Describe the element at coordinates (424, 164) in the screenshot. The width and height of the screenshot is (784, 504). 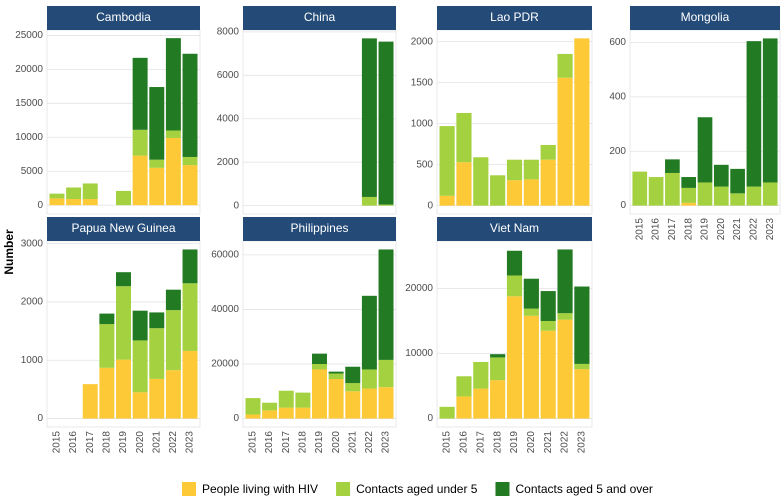
I see `y-tick-label: 500` at that location.